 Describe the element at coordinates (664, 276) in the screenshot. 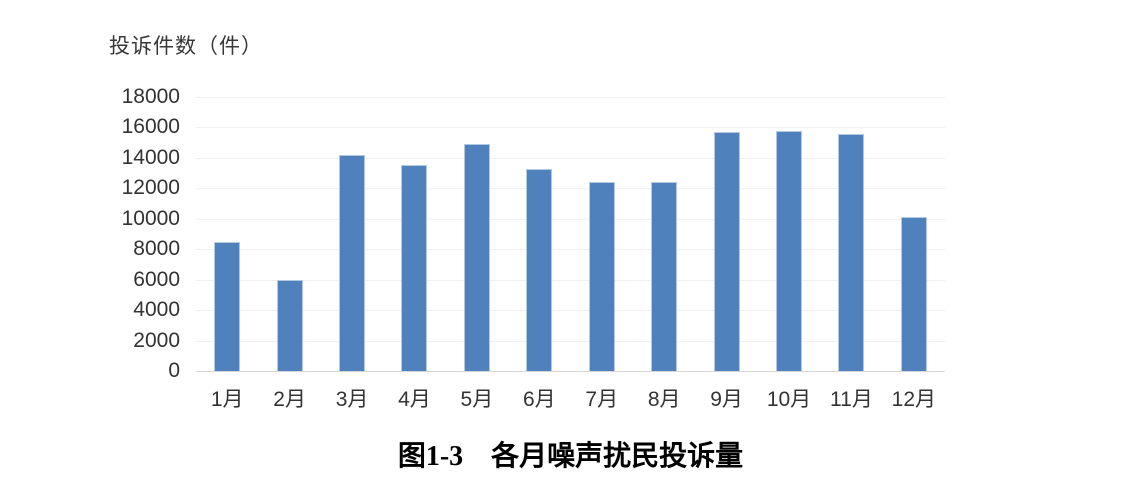

I see `bar-8月` at that location.